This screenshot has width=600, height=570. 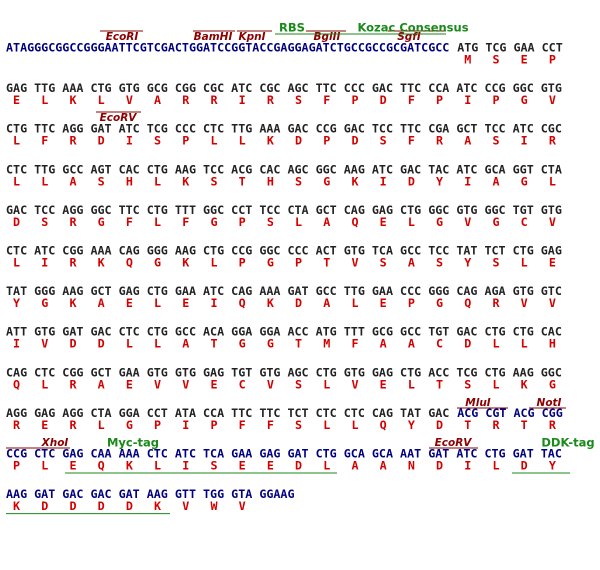 I want to click on restriction-site: MluI, so click(x=478, y=403).